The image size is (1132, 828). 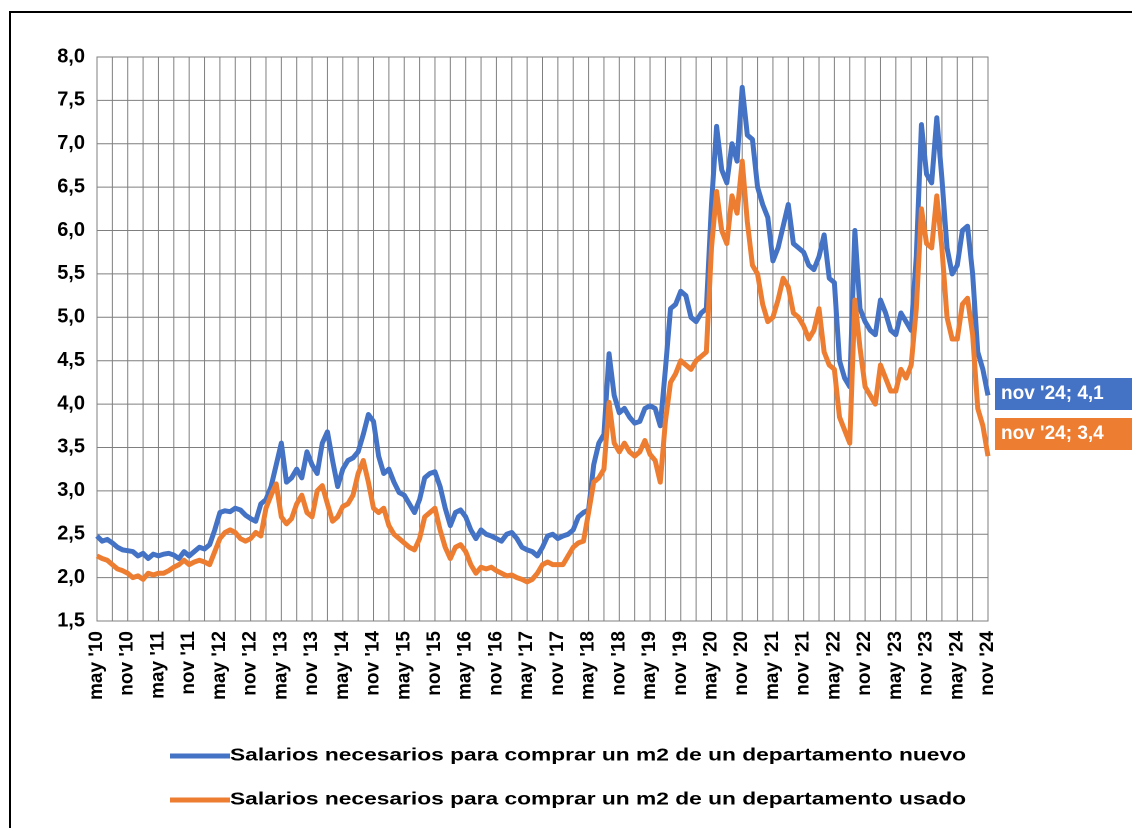 What do you see at coordinates (465, 665) in the screenshot?
I see `x-tick-label: may '16` at bounding box center [465, 665].